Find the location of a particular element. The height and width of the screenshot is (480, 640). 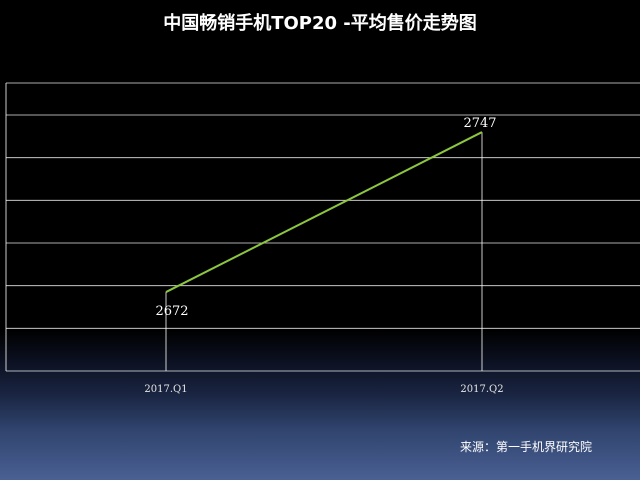

x-tick-label-0: 2017.Q1 is located at coordinates (165, 389).